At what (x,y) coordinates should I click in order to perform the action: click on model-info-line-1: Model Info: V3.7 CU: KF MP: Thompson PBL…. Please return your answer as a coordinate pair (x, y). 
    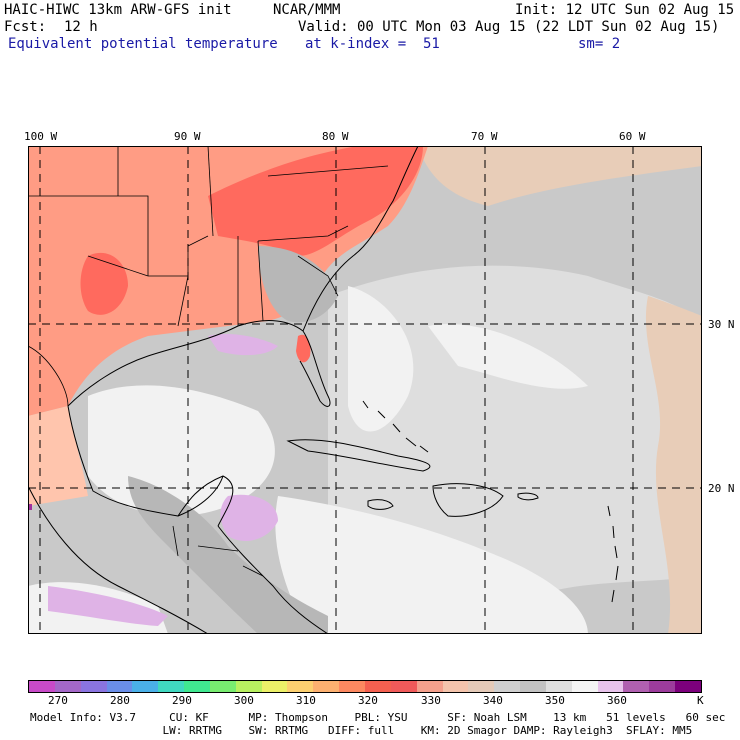
    Looking at the image, I should click on (378, 717).